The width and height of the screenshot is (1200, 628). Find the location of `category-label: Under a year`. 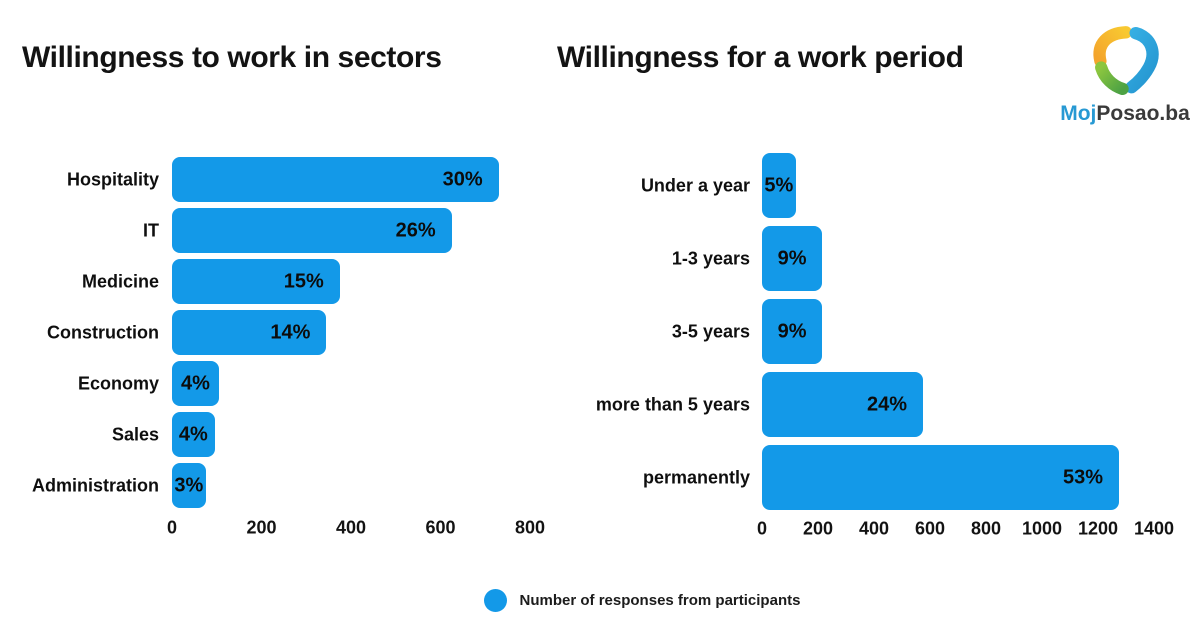

category-label: Under a year is located at coordinates (695, 185).